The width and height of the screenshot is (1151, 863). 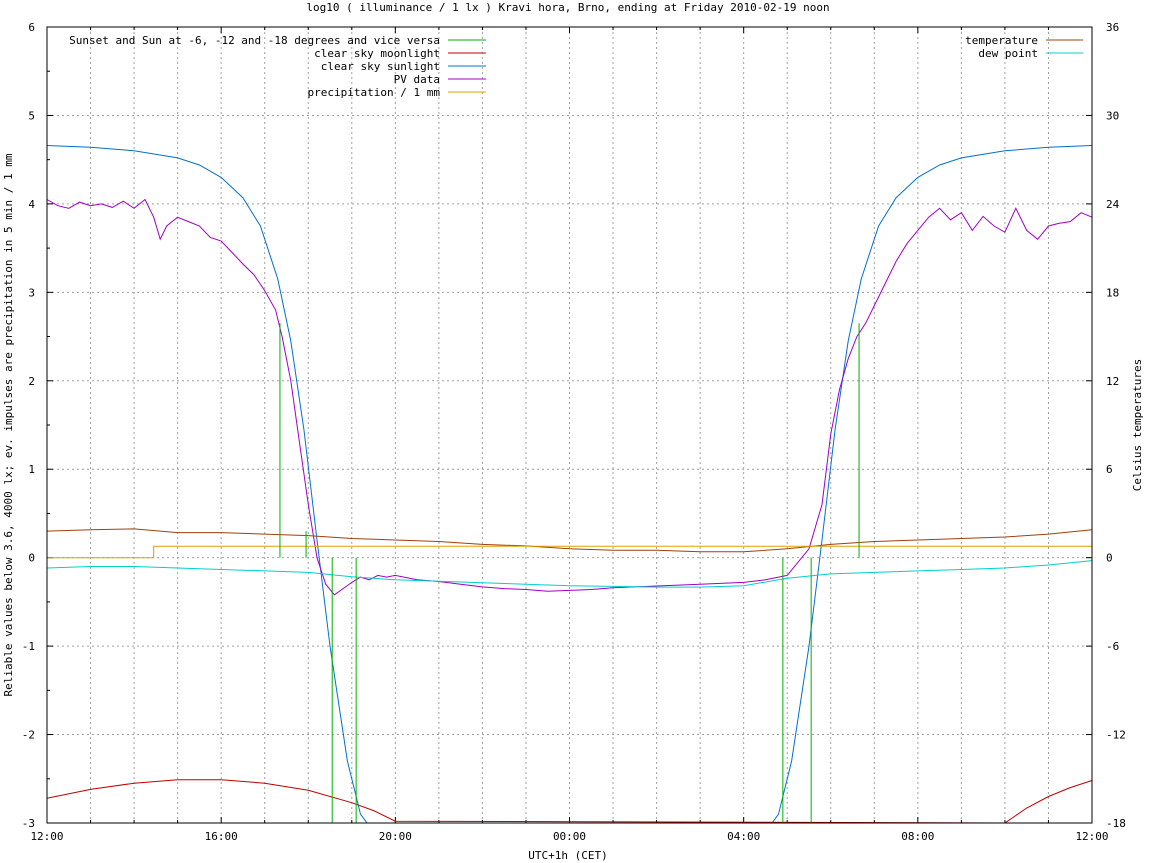 I want to click on y2-tick-label: 0, so click(x=1109, y=558).